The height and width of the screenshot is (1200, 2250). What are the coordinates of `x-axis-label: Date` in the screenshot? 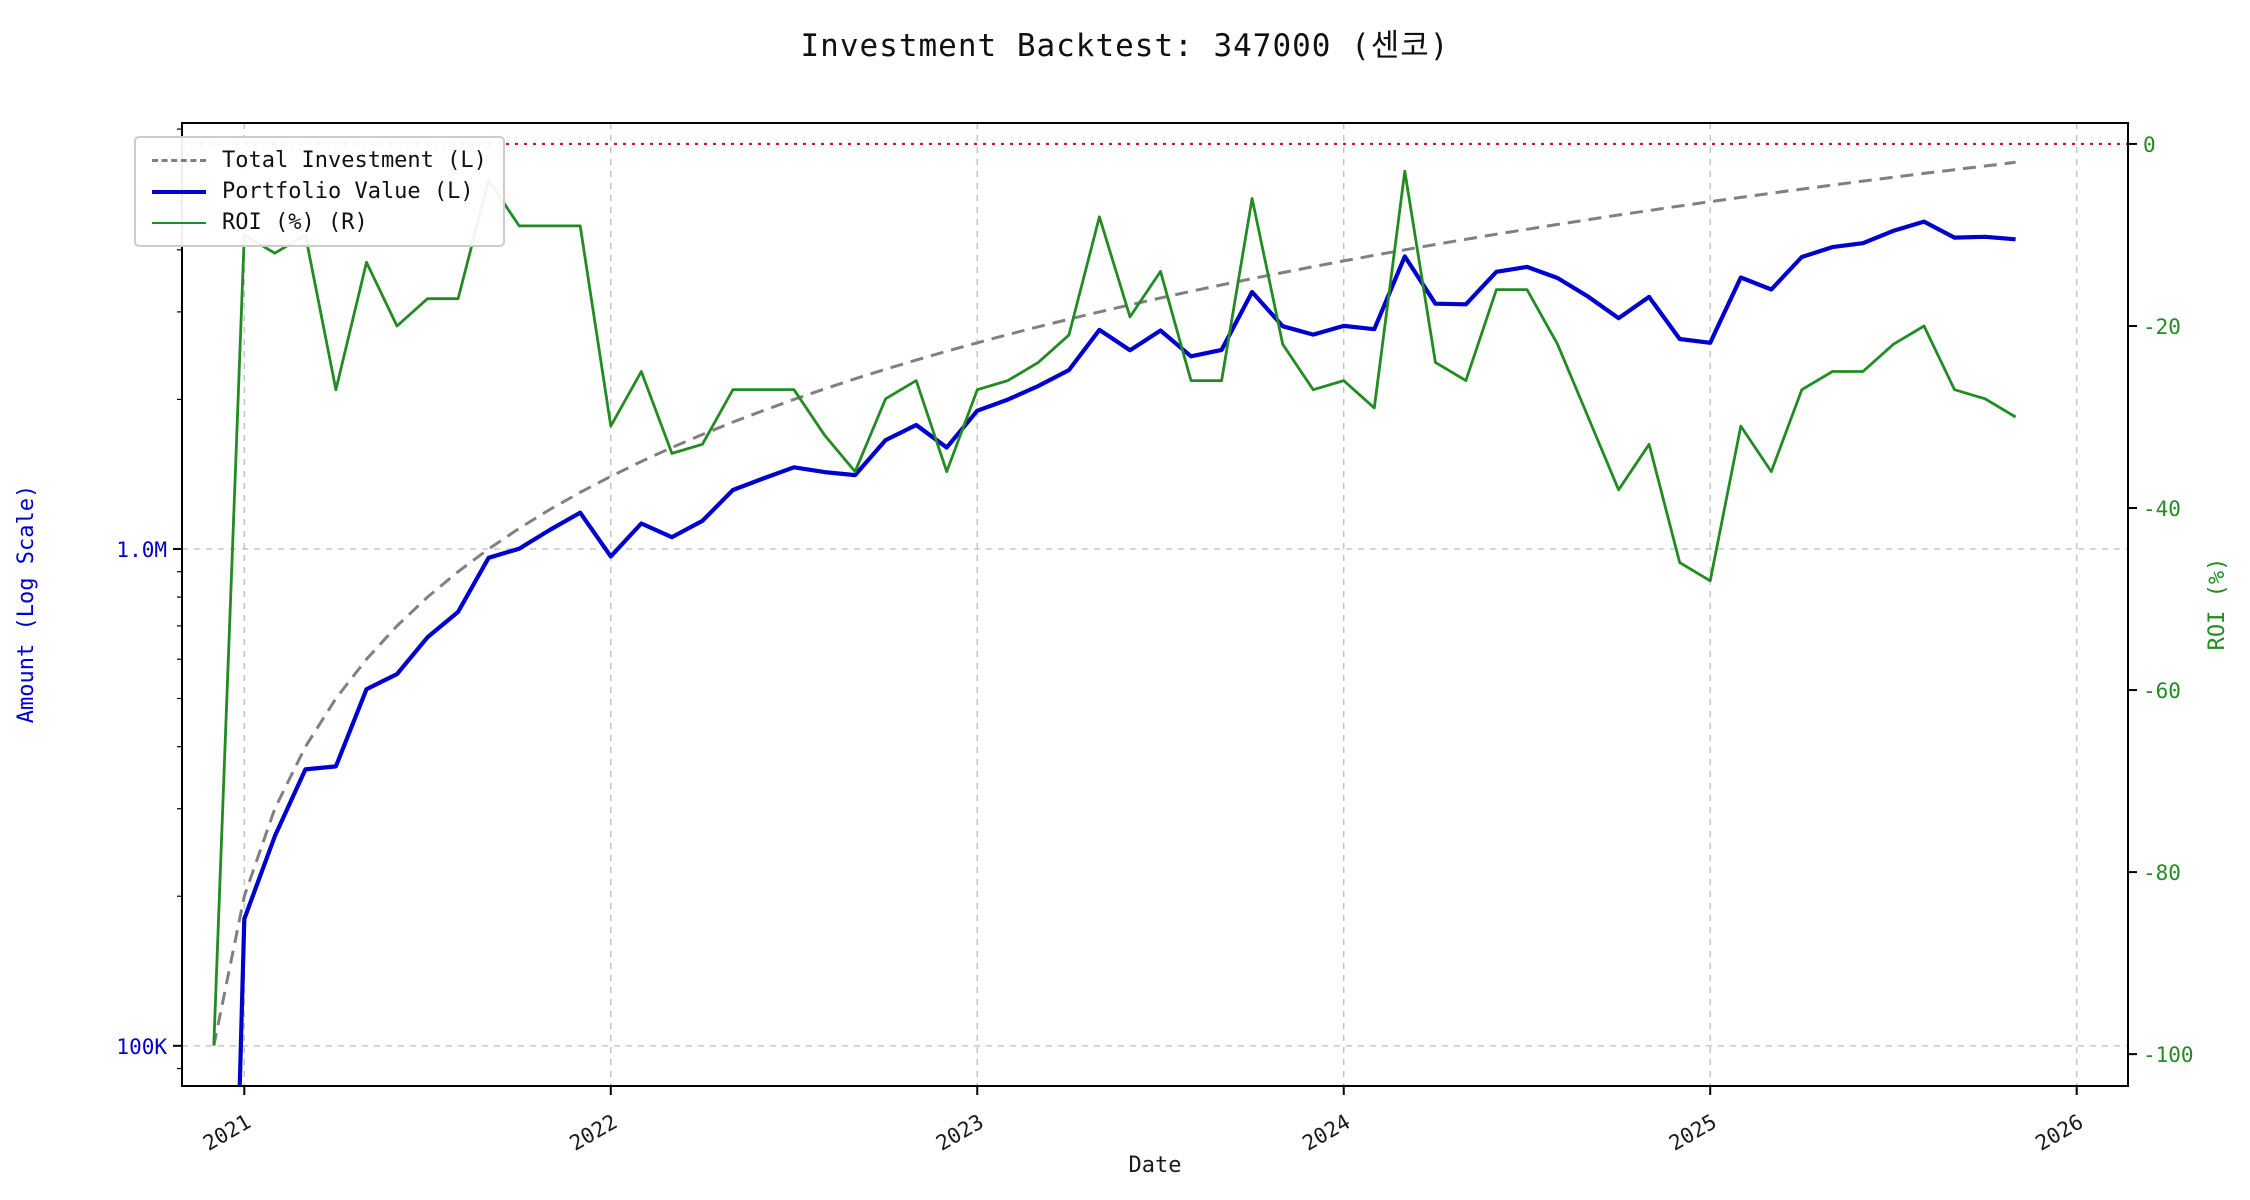 It's located at (1155, 1165).